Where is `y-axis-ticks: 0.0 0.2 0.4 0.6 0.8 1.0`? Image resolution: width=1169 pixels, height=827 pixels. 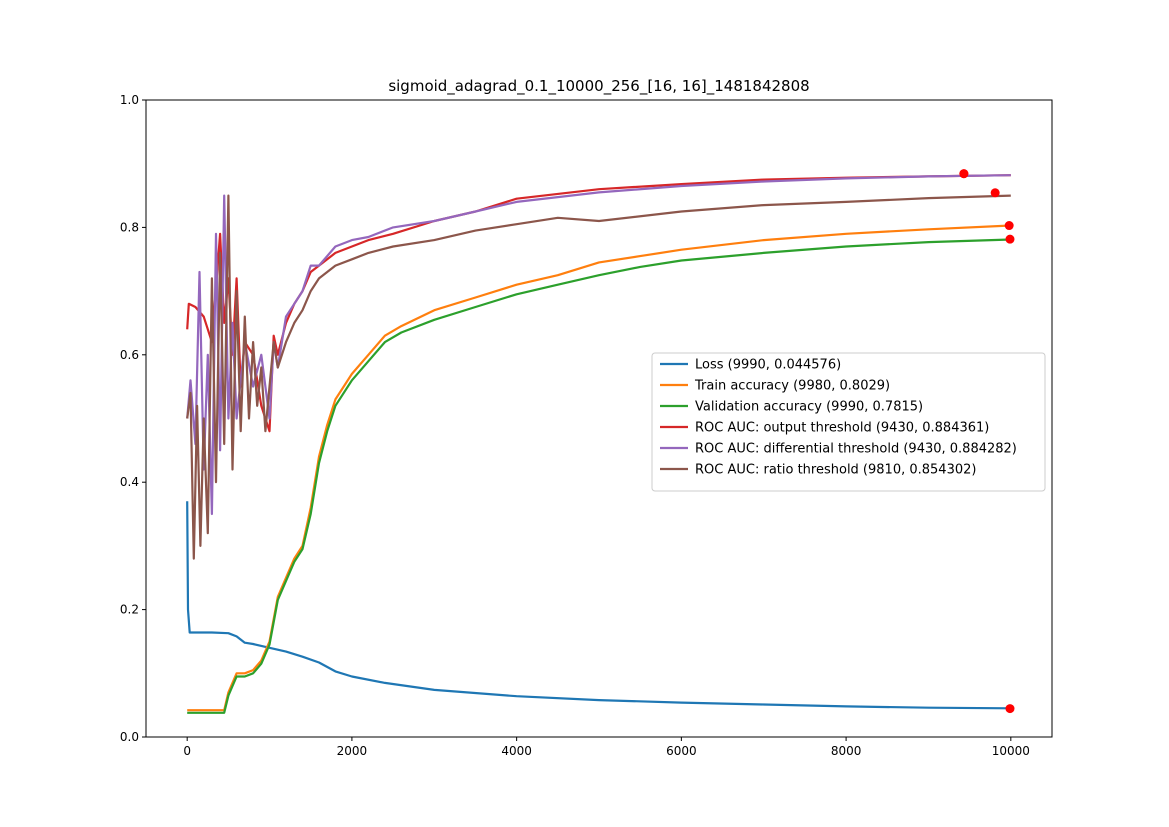 y-axis-ticks: 0.0 0.2 0.4 0.6 0.8 1.0 is located at coordinates (133, 418).